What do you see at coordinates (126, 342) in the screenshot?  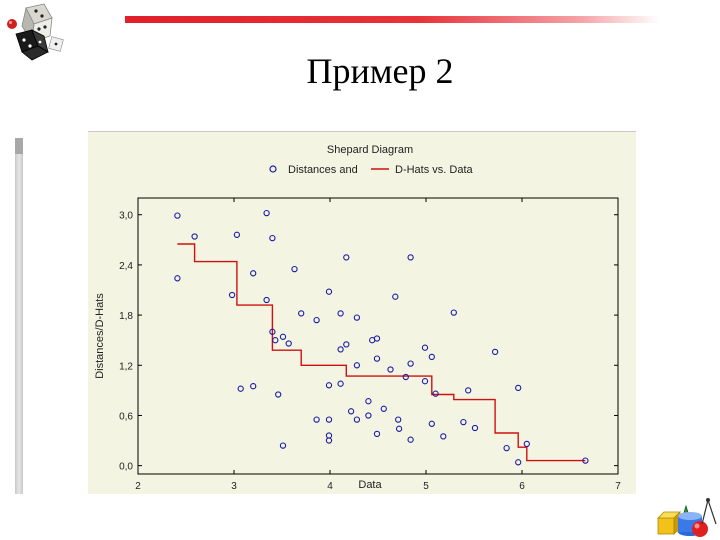 I see `y-tick-labels: 0,0 0,6 1,2 1,8 2,4 3,0` at bounding box center [126, 342].